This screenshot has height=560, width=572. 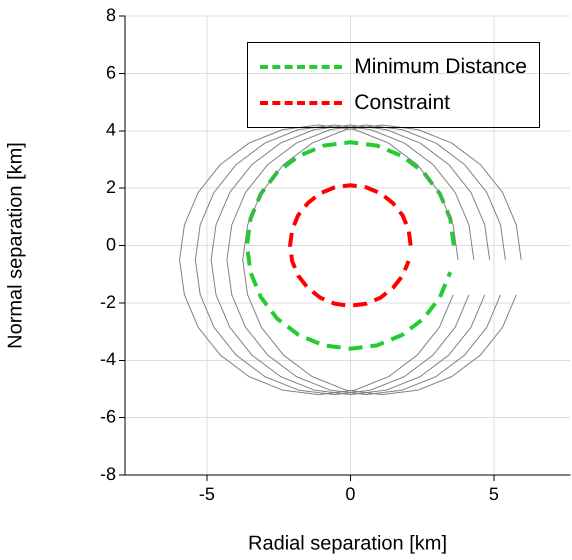 I want to click on y-tick-label: -8, so click(x=108, y=474).